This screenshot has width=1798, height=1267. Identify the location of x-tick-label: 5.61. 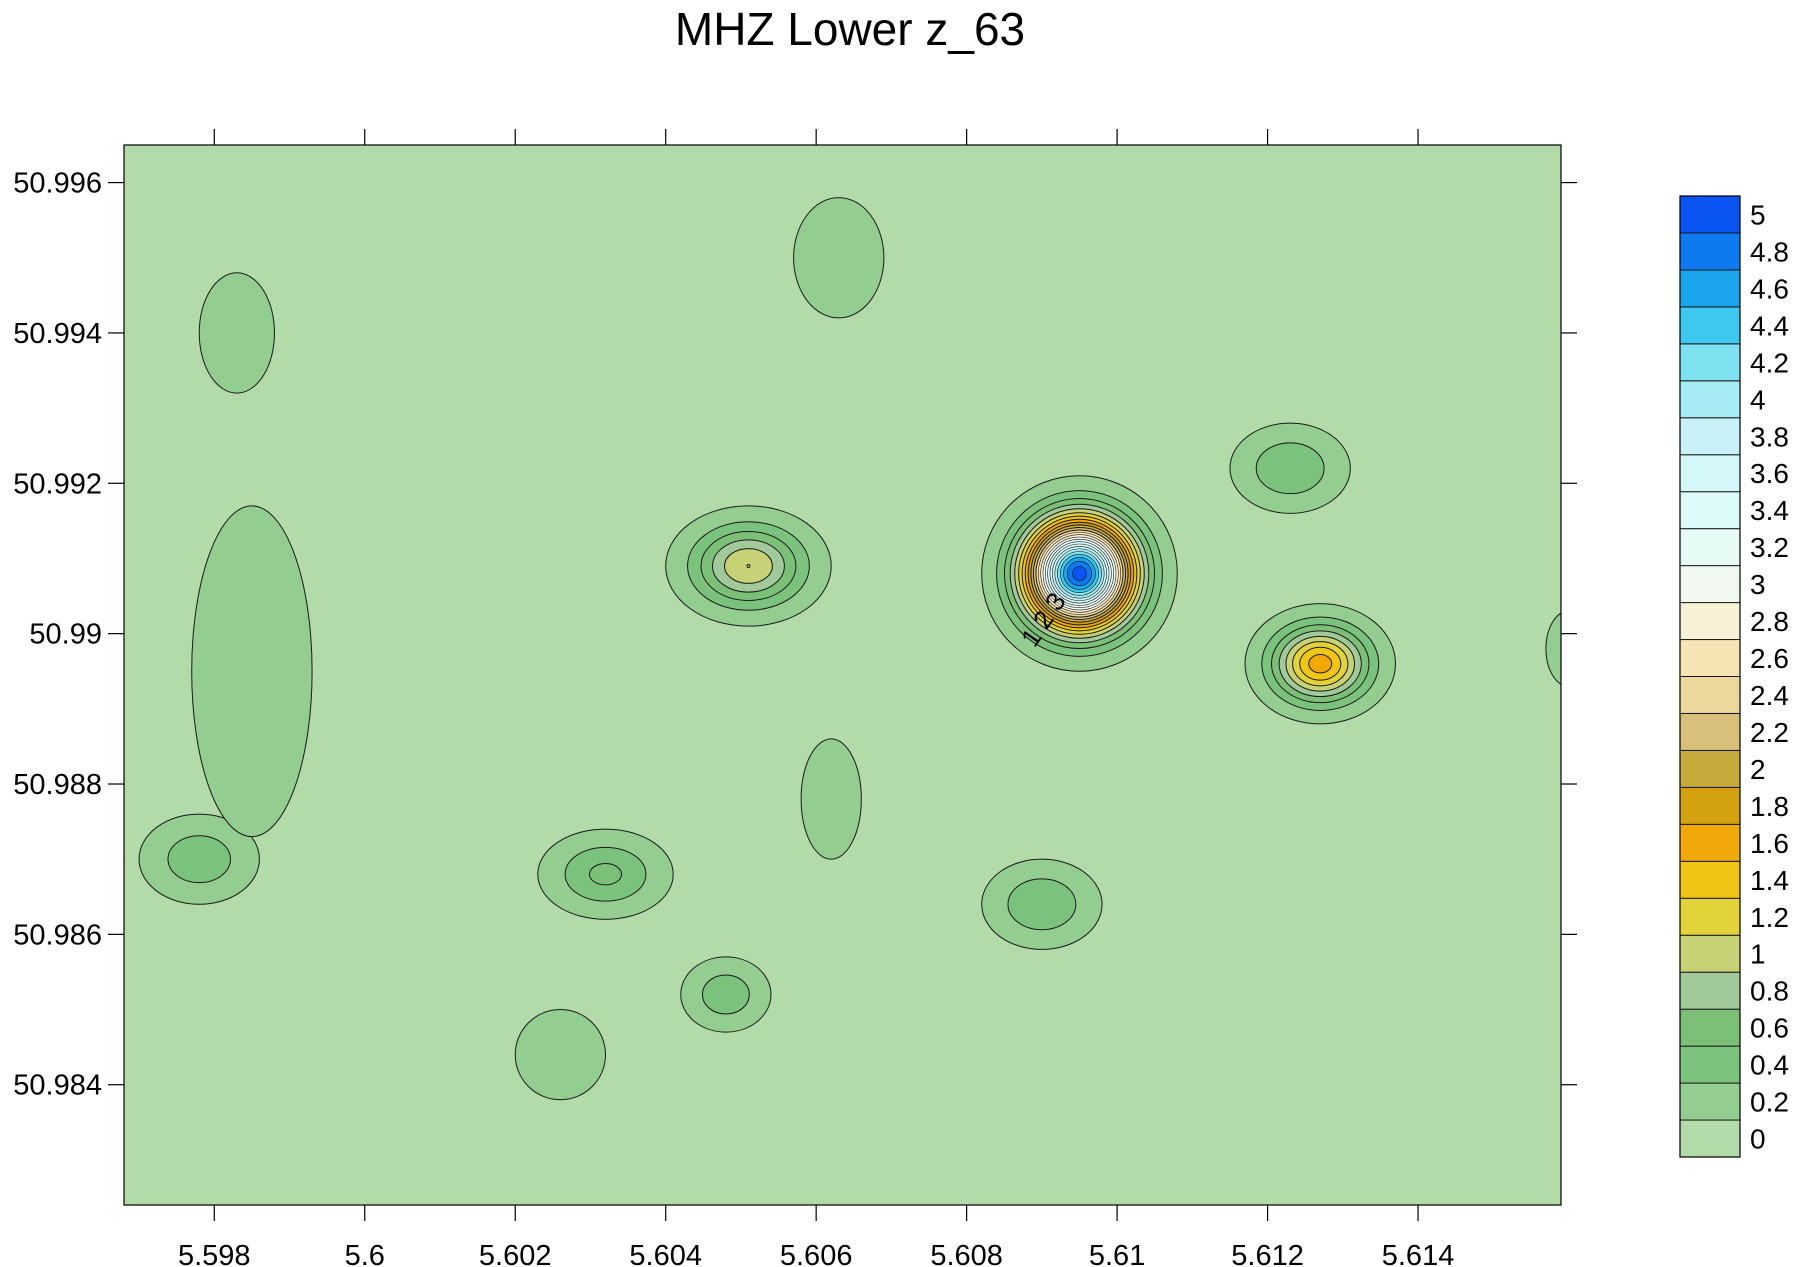
(1117, 1253).